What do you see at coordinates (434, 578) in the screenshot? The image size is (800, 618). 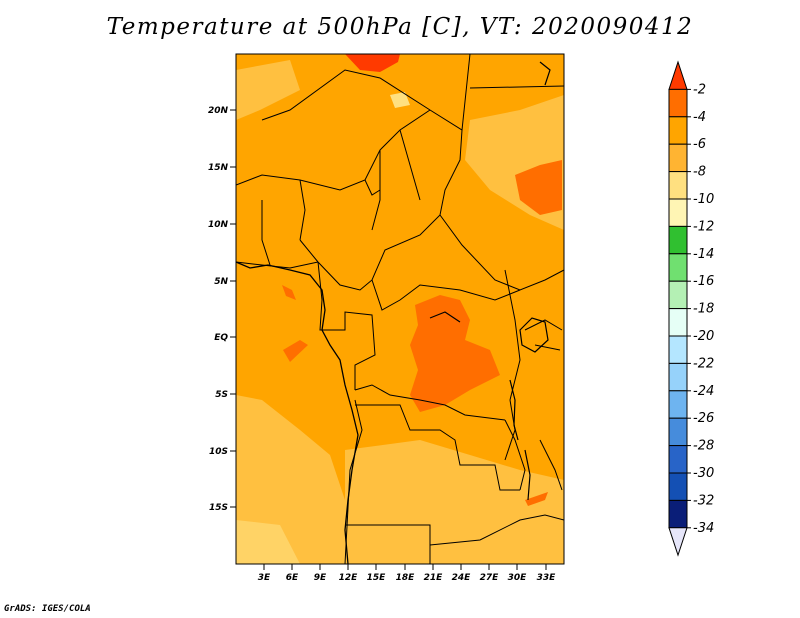 I see `lon-label: 21E` at bounding box center [434, 578].